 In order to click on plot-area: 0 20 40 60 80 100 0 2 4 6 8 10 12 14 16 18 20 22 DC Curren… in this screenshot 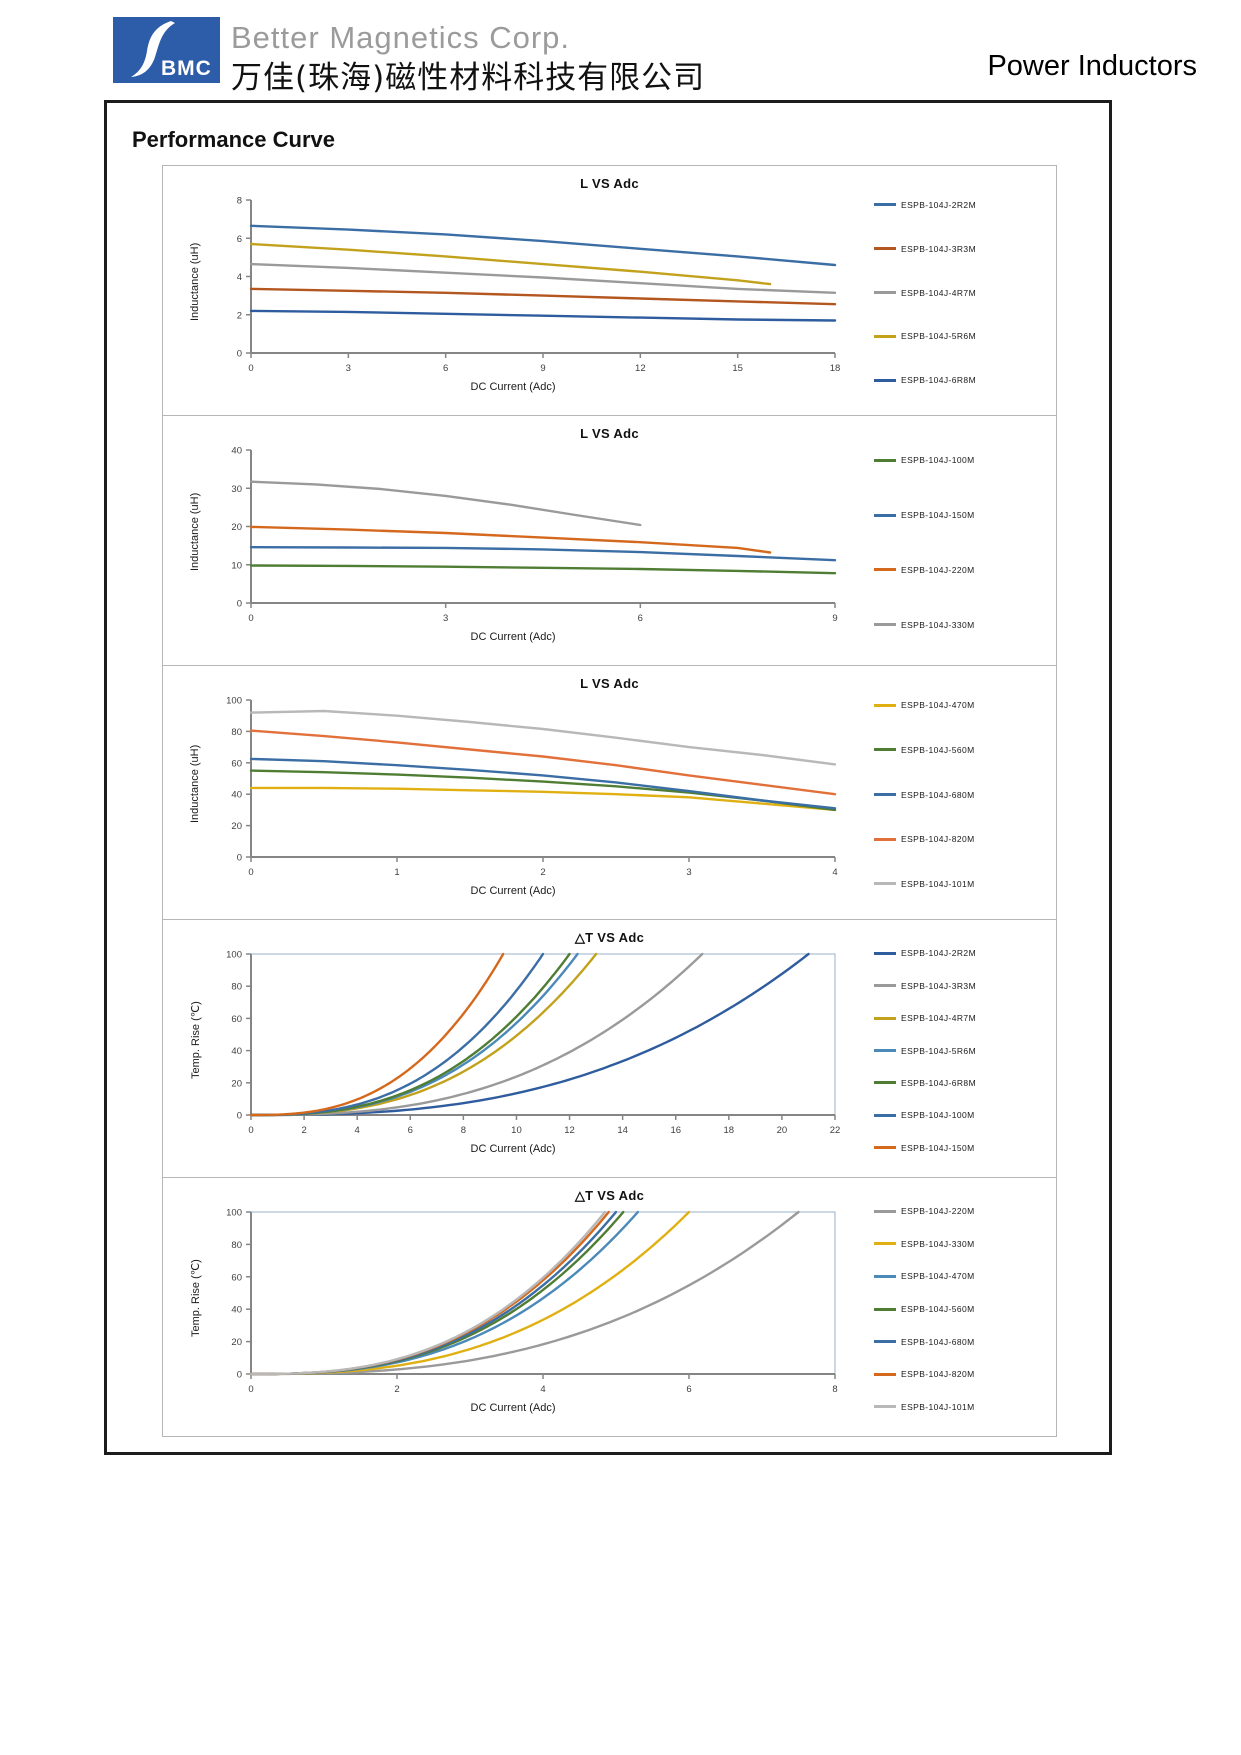, I will do `click(513, 1048)`.